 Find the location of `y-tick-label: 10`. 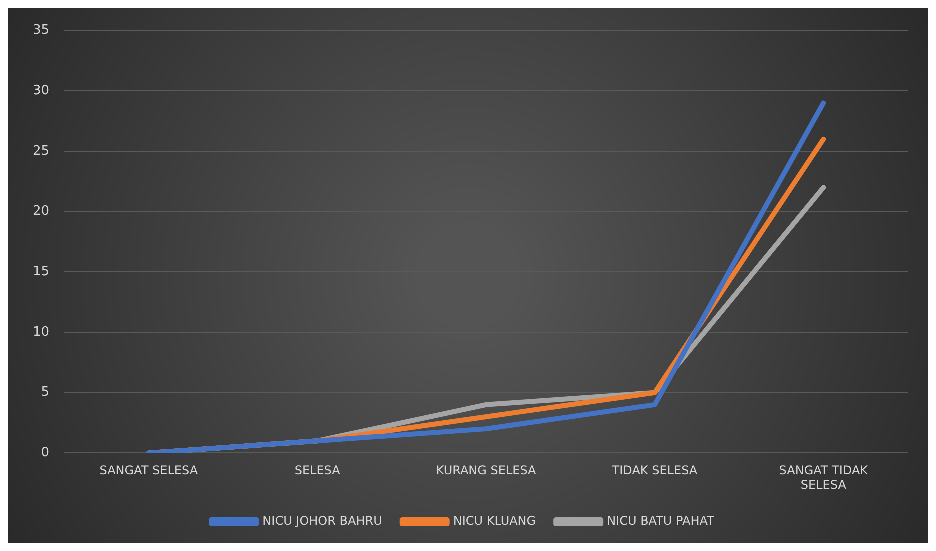

y-tick-label: 10 is located at coordinates (41, 332).